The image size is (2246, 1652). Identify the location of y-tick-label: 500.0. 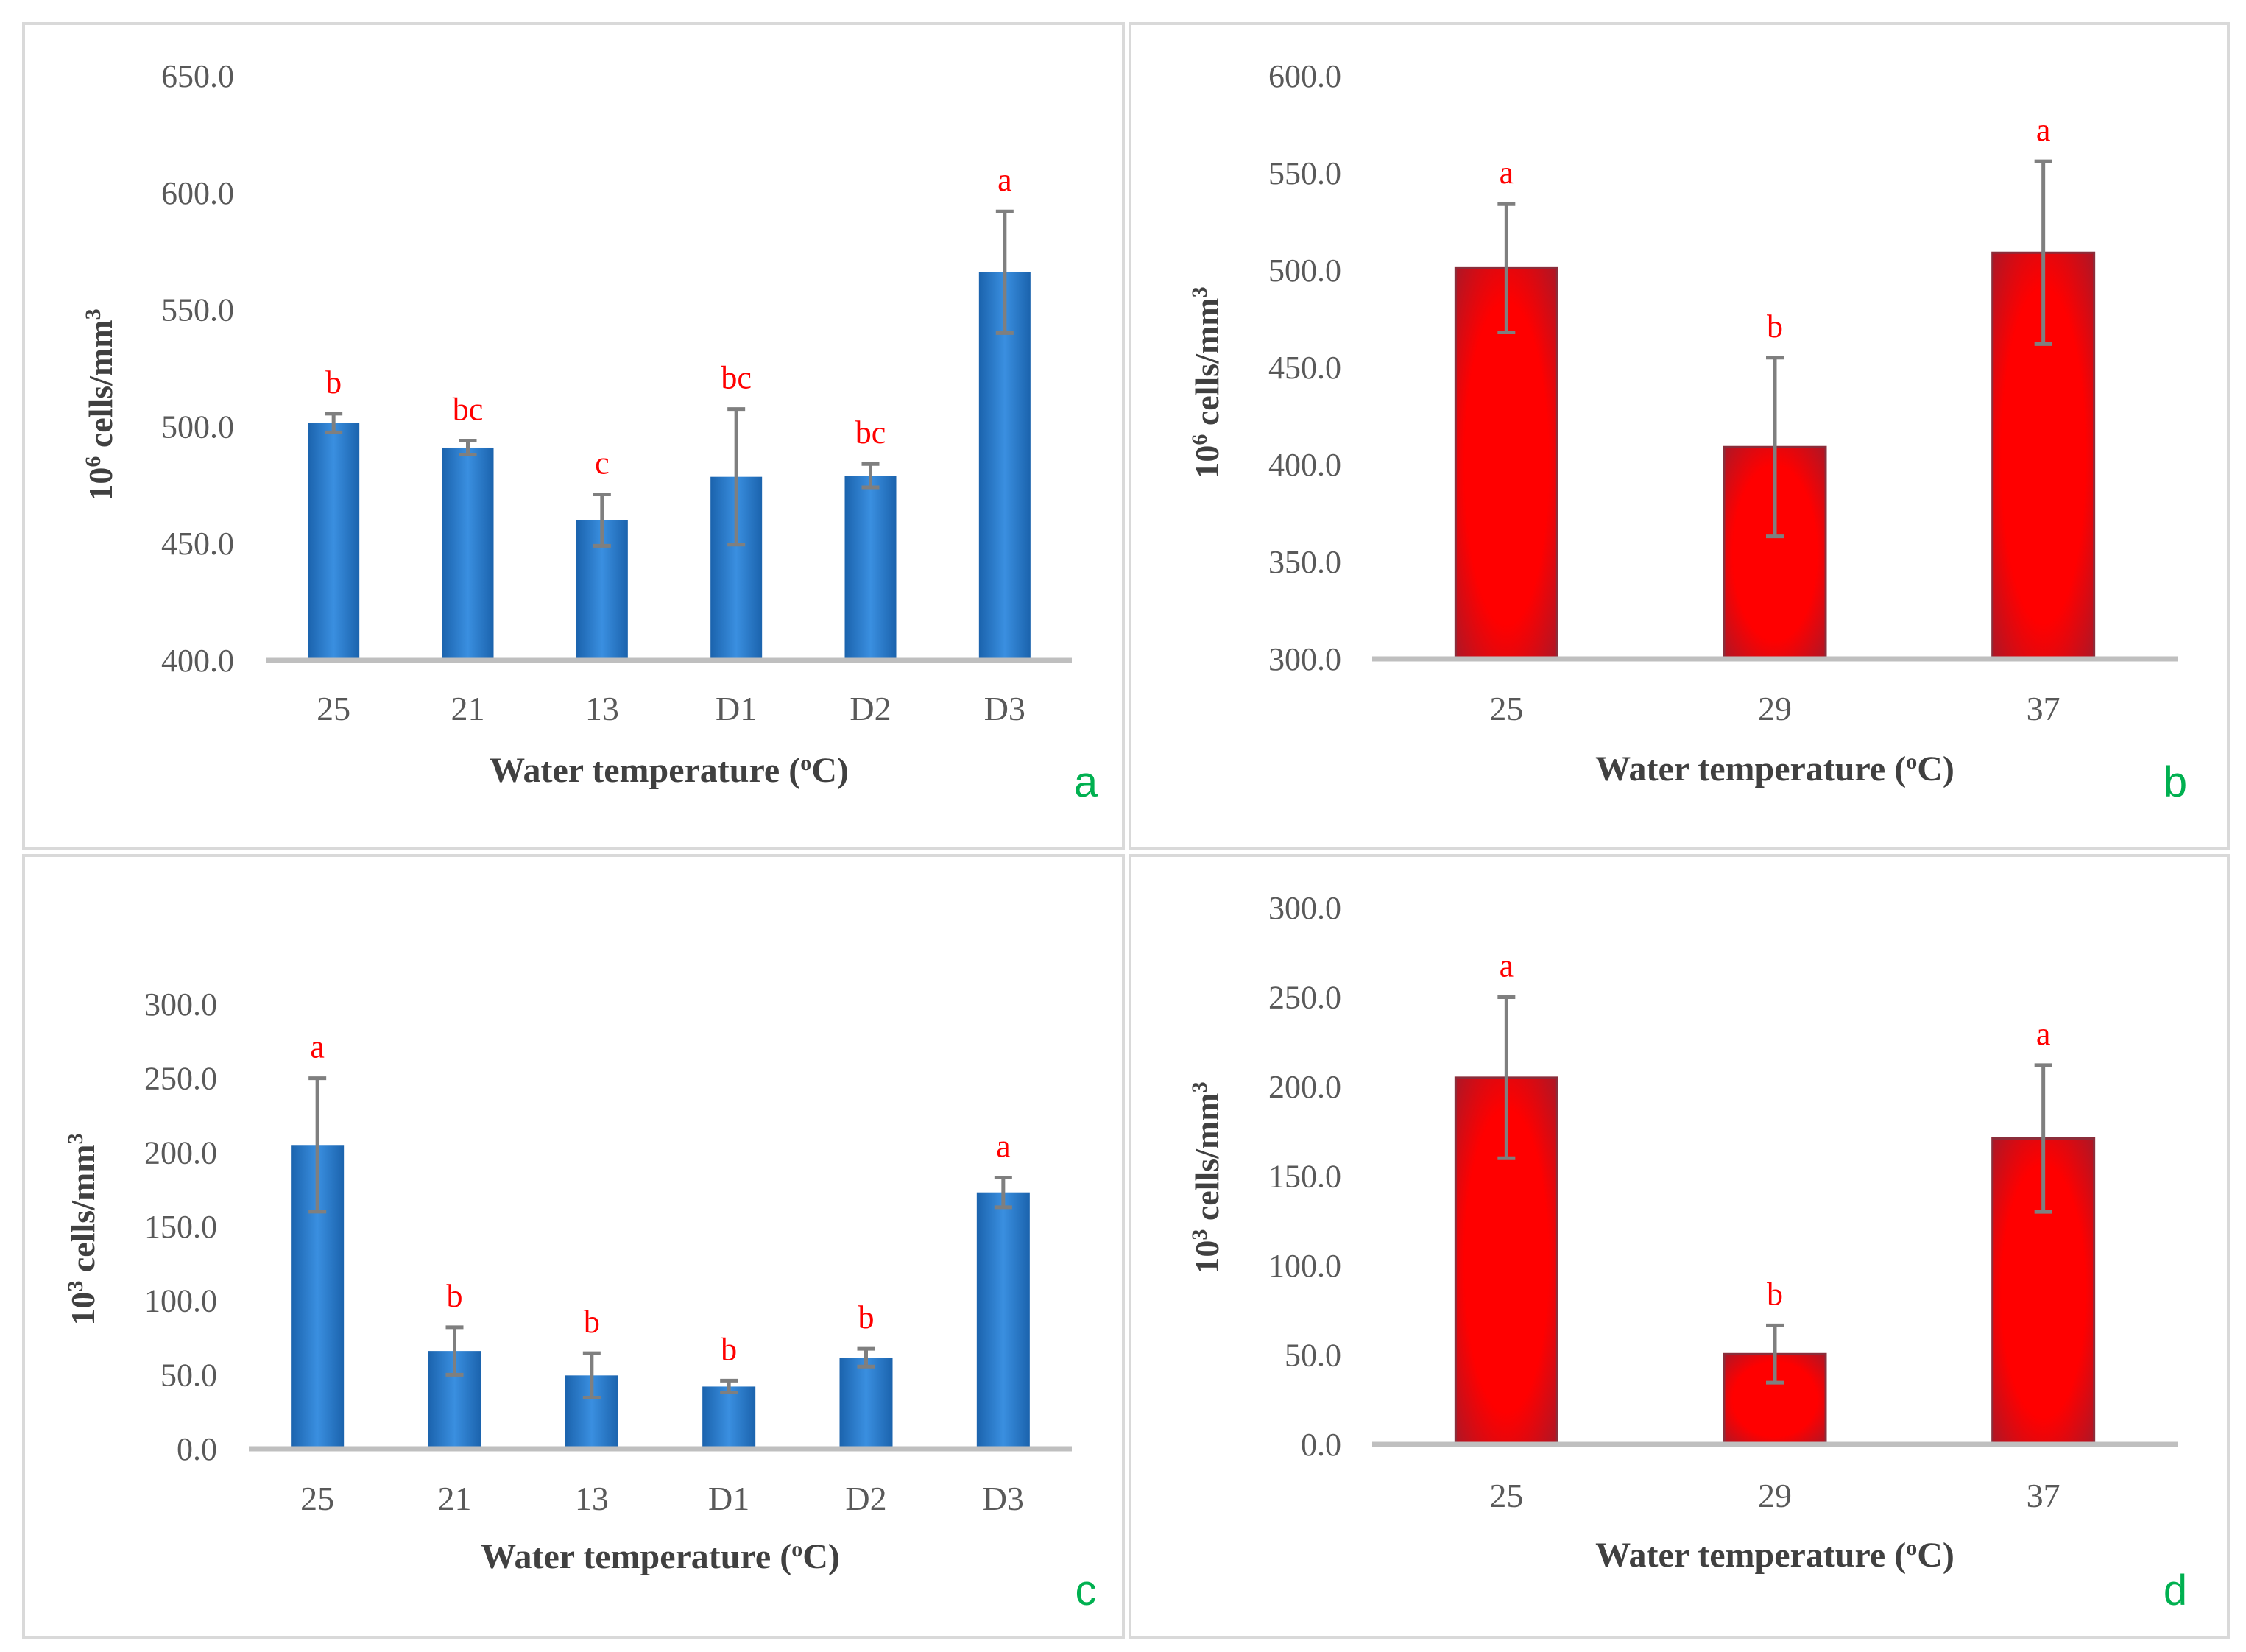
(198, 427).